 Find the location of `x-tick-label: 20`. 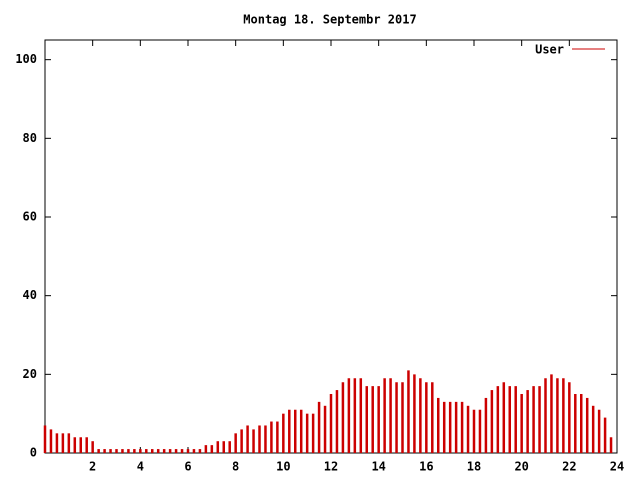

x-tick-label: 20 is located at coordinates (521, 467).